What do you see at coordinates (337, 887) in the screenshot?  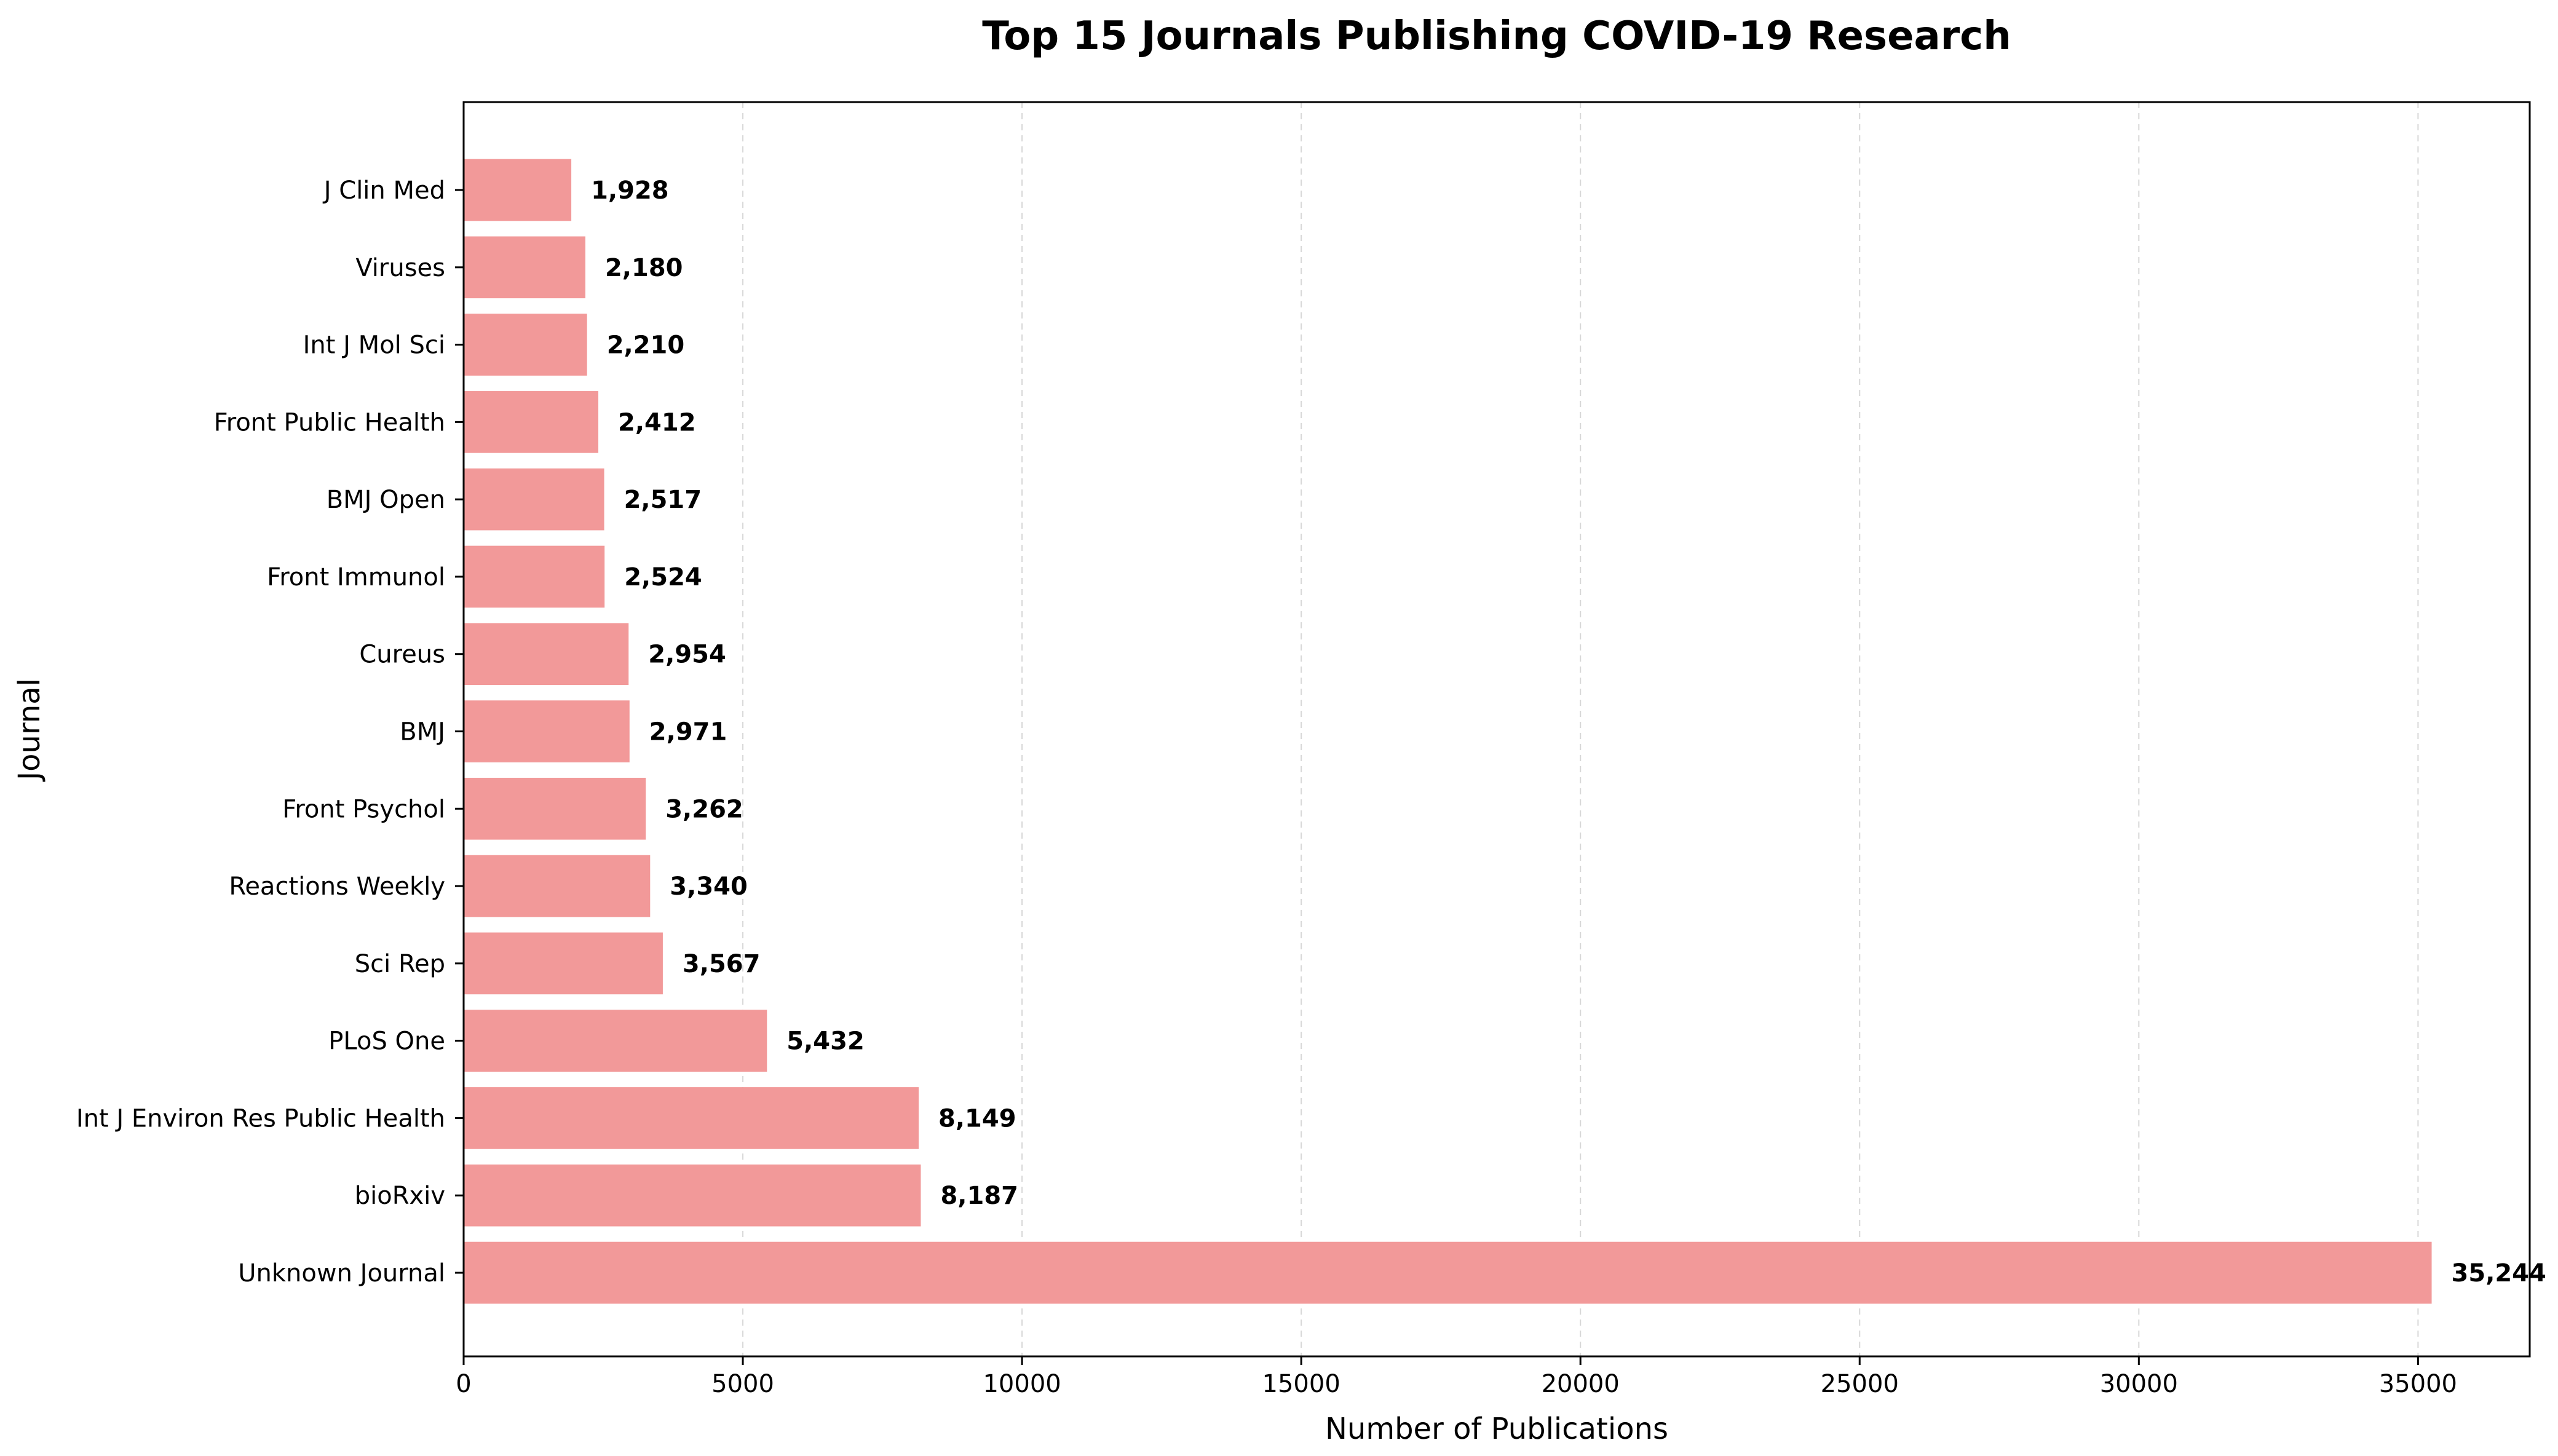 I see `y-tick-label: Reactions Weekly` at bounding box center [337, 887].